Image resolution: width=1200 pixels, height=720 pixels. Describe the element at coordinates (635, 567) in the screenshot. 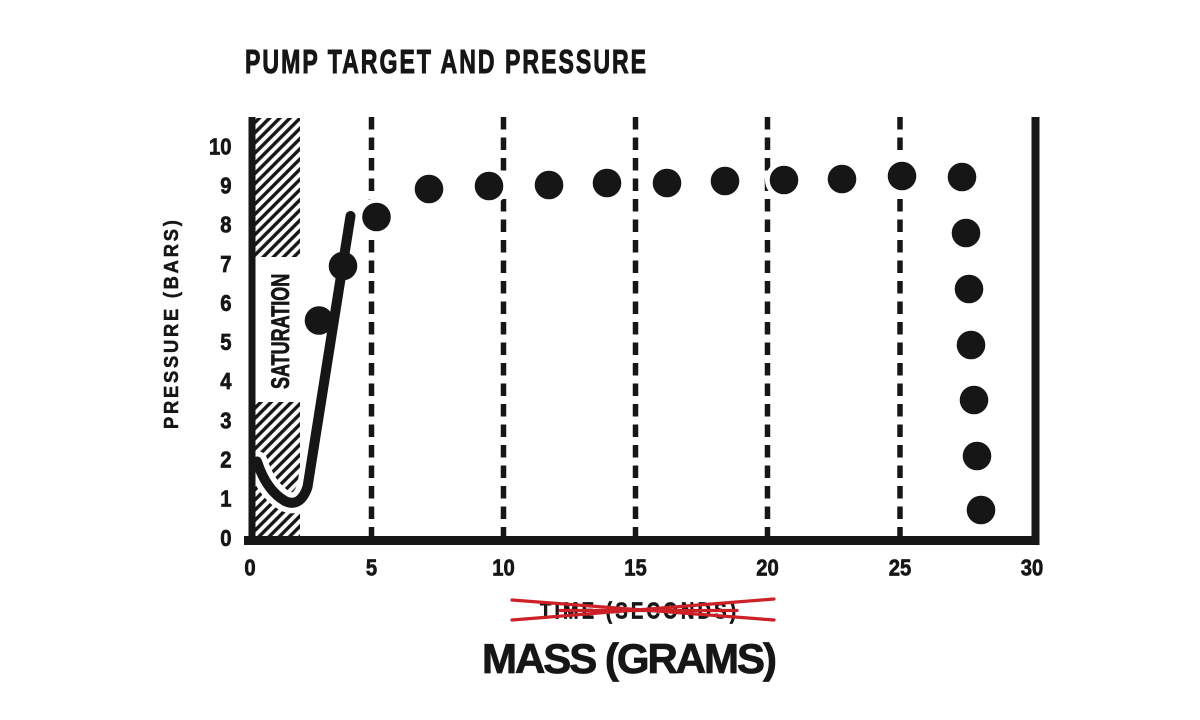

I see `svg-text: 15` at that location.